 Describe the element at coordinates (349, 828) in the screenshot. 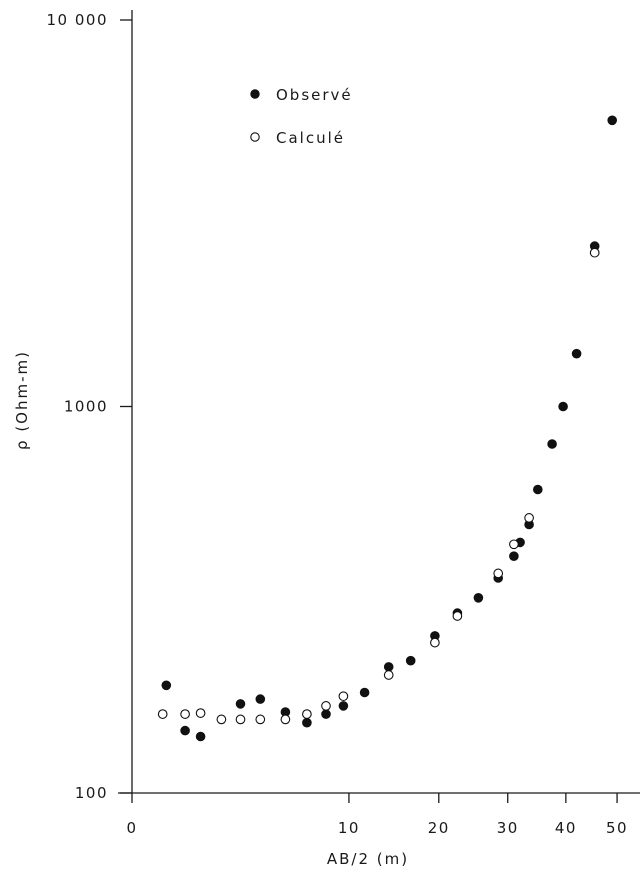

I see `x-tick-label: 10` at that location.